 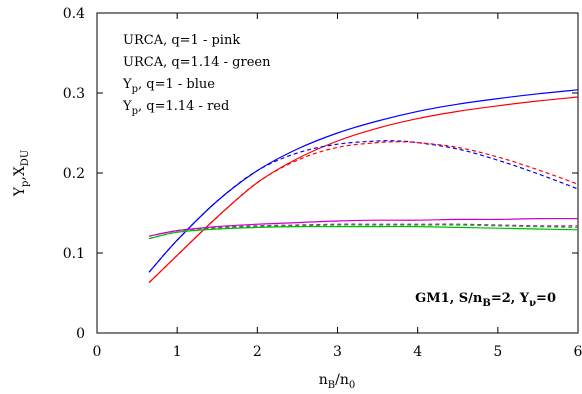 What do you see at coordinates (417, 352) in the screenshot?
I see `x-tick-label: 4` at bounding box center [417, 352].